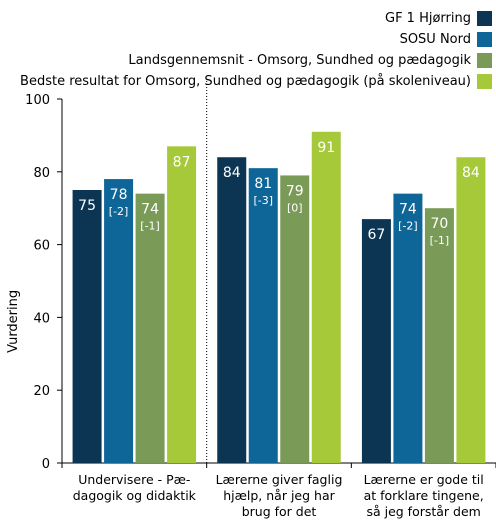 The height and width of the screenshot is (522, 496). I want to click on y-tick-label: 60, so click(41, 246).